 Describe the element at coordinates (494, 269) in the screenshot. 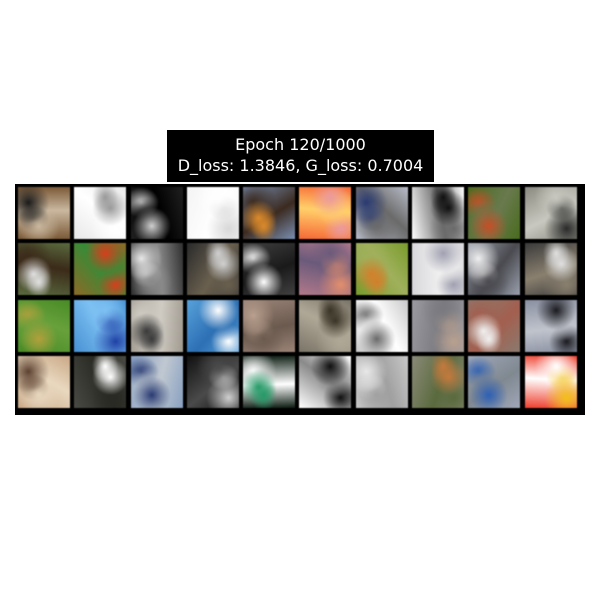

I see `generated-sample-r2c9` at that location.